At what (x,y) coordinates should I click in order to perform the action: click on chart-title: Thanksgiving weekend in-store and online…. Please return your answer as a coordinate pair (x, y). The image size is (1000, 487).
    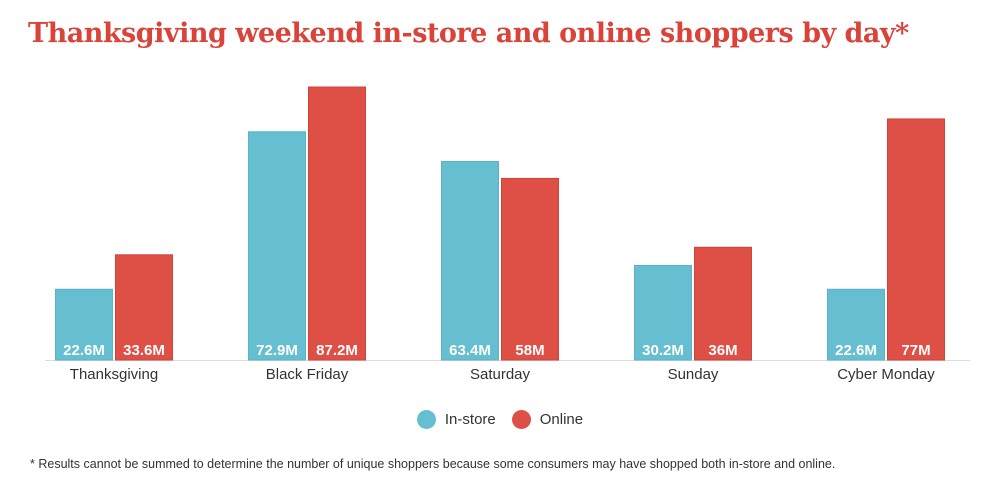
    Looking at the image, I should click on (468, 33).